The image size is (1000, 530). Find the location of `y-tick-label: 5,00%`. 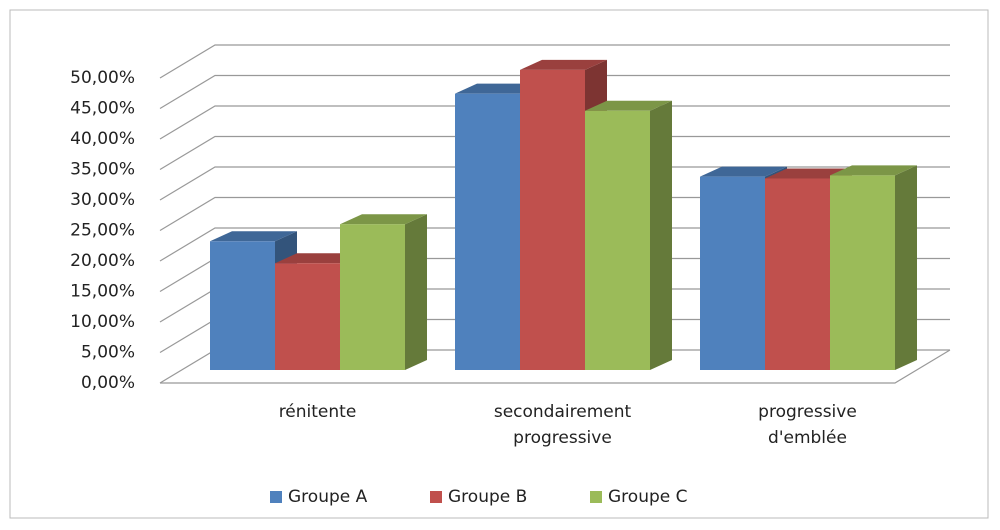

y-tick-label: 5,00% is located at coordinates (108, 353).